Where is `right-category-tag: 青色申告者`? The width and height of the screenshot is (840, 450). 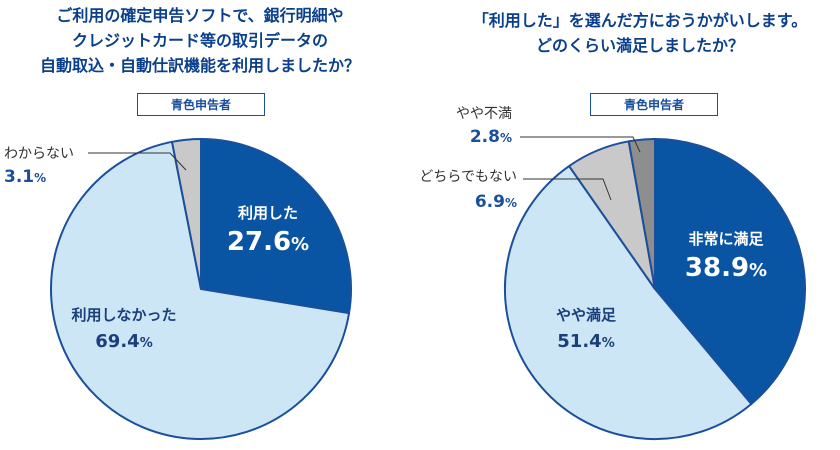
right-category-tag: 青色申告者 is located at coordinates (654, 104).